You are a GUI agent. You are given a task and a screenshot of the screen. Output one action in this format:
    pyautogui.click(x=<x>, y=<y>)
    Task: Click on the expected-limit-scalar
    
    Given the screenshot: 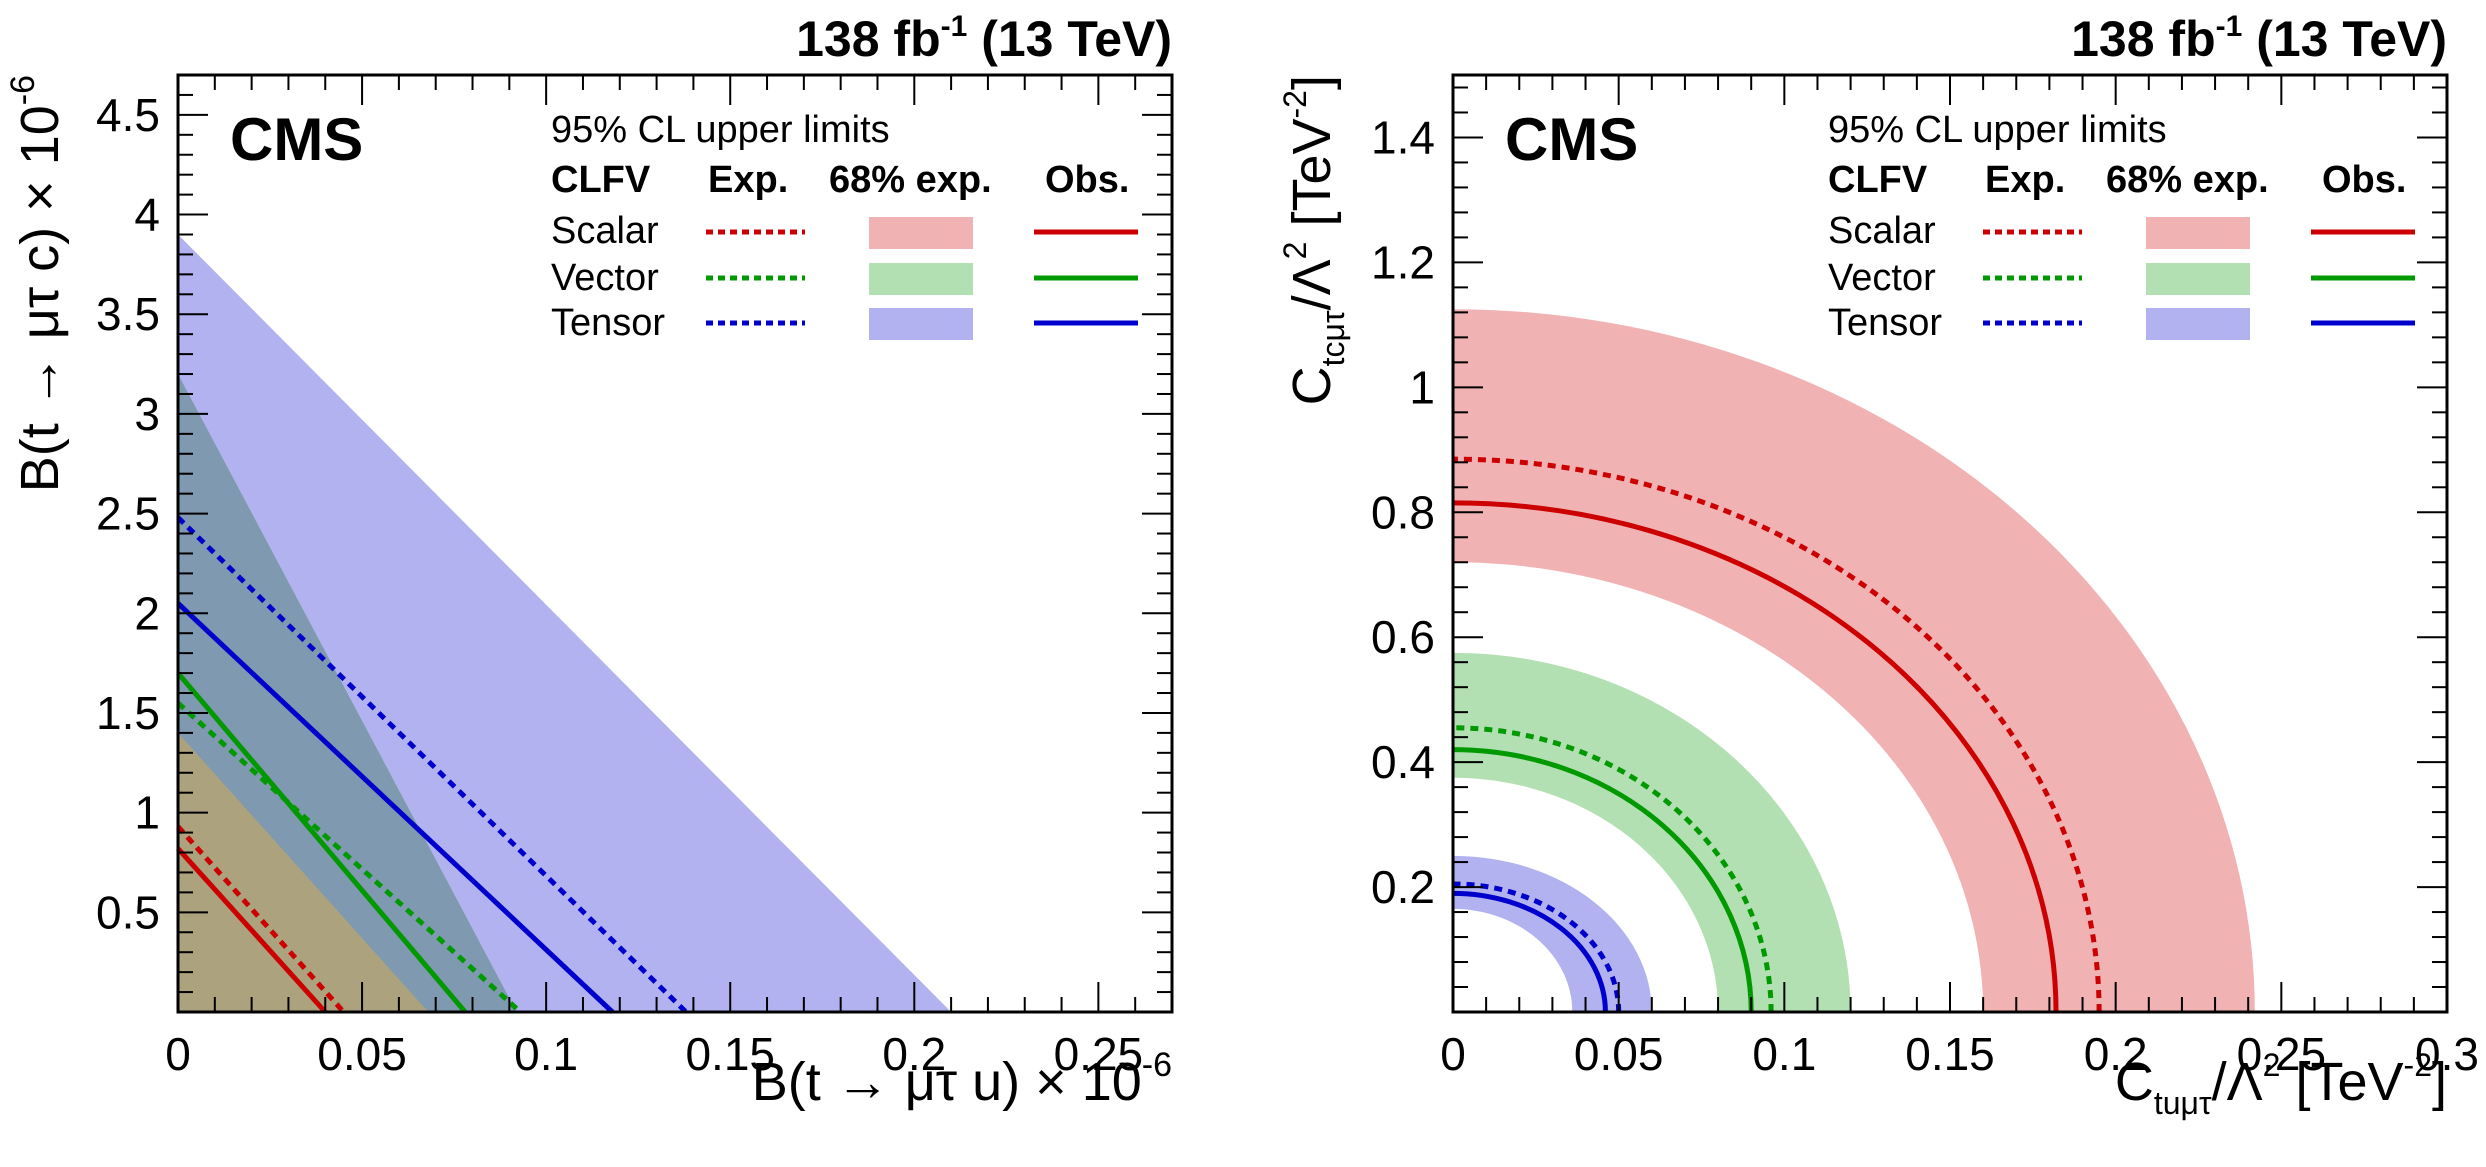 What is the action you would take?
    pyautogui.click(x=1777, y=734)
    